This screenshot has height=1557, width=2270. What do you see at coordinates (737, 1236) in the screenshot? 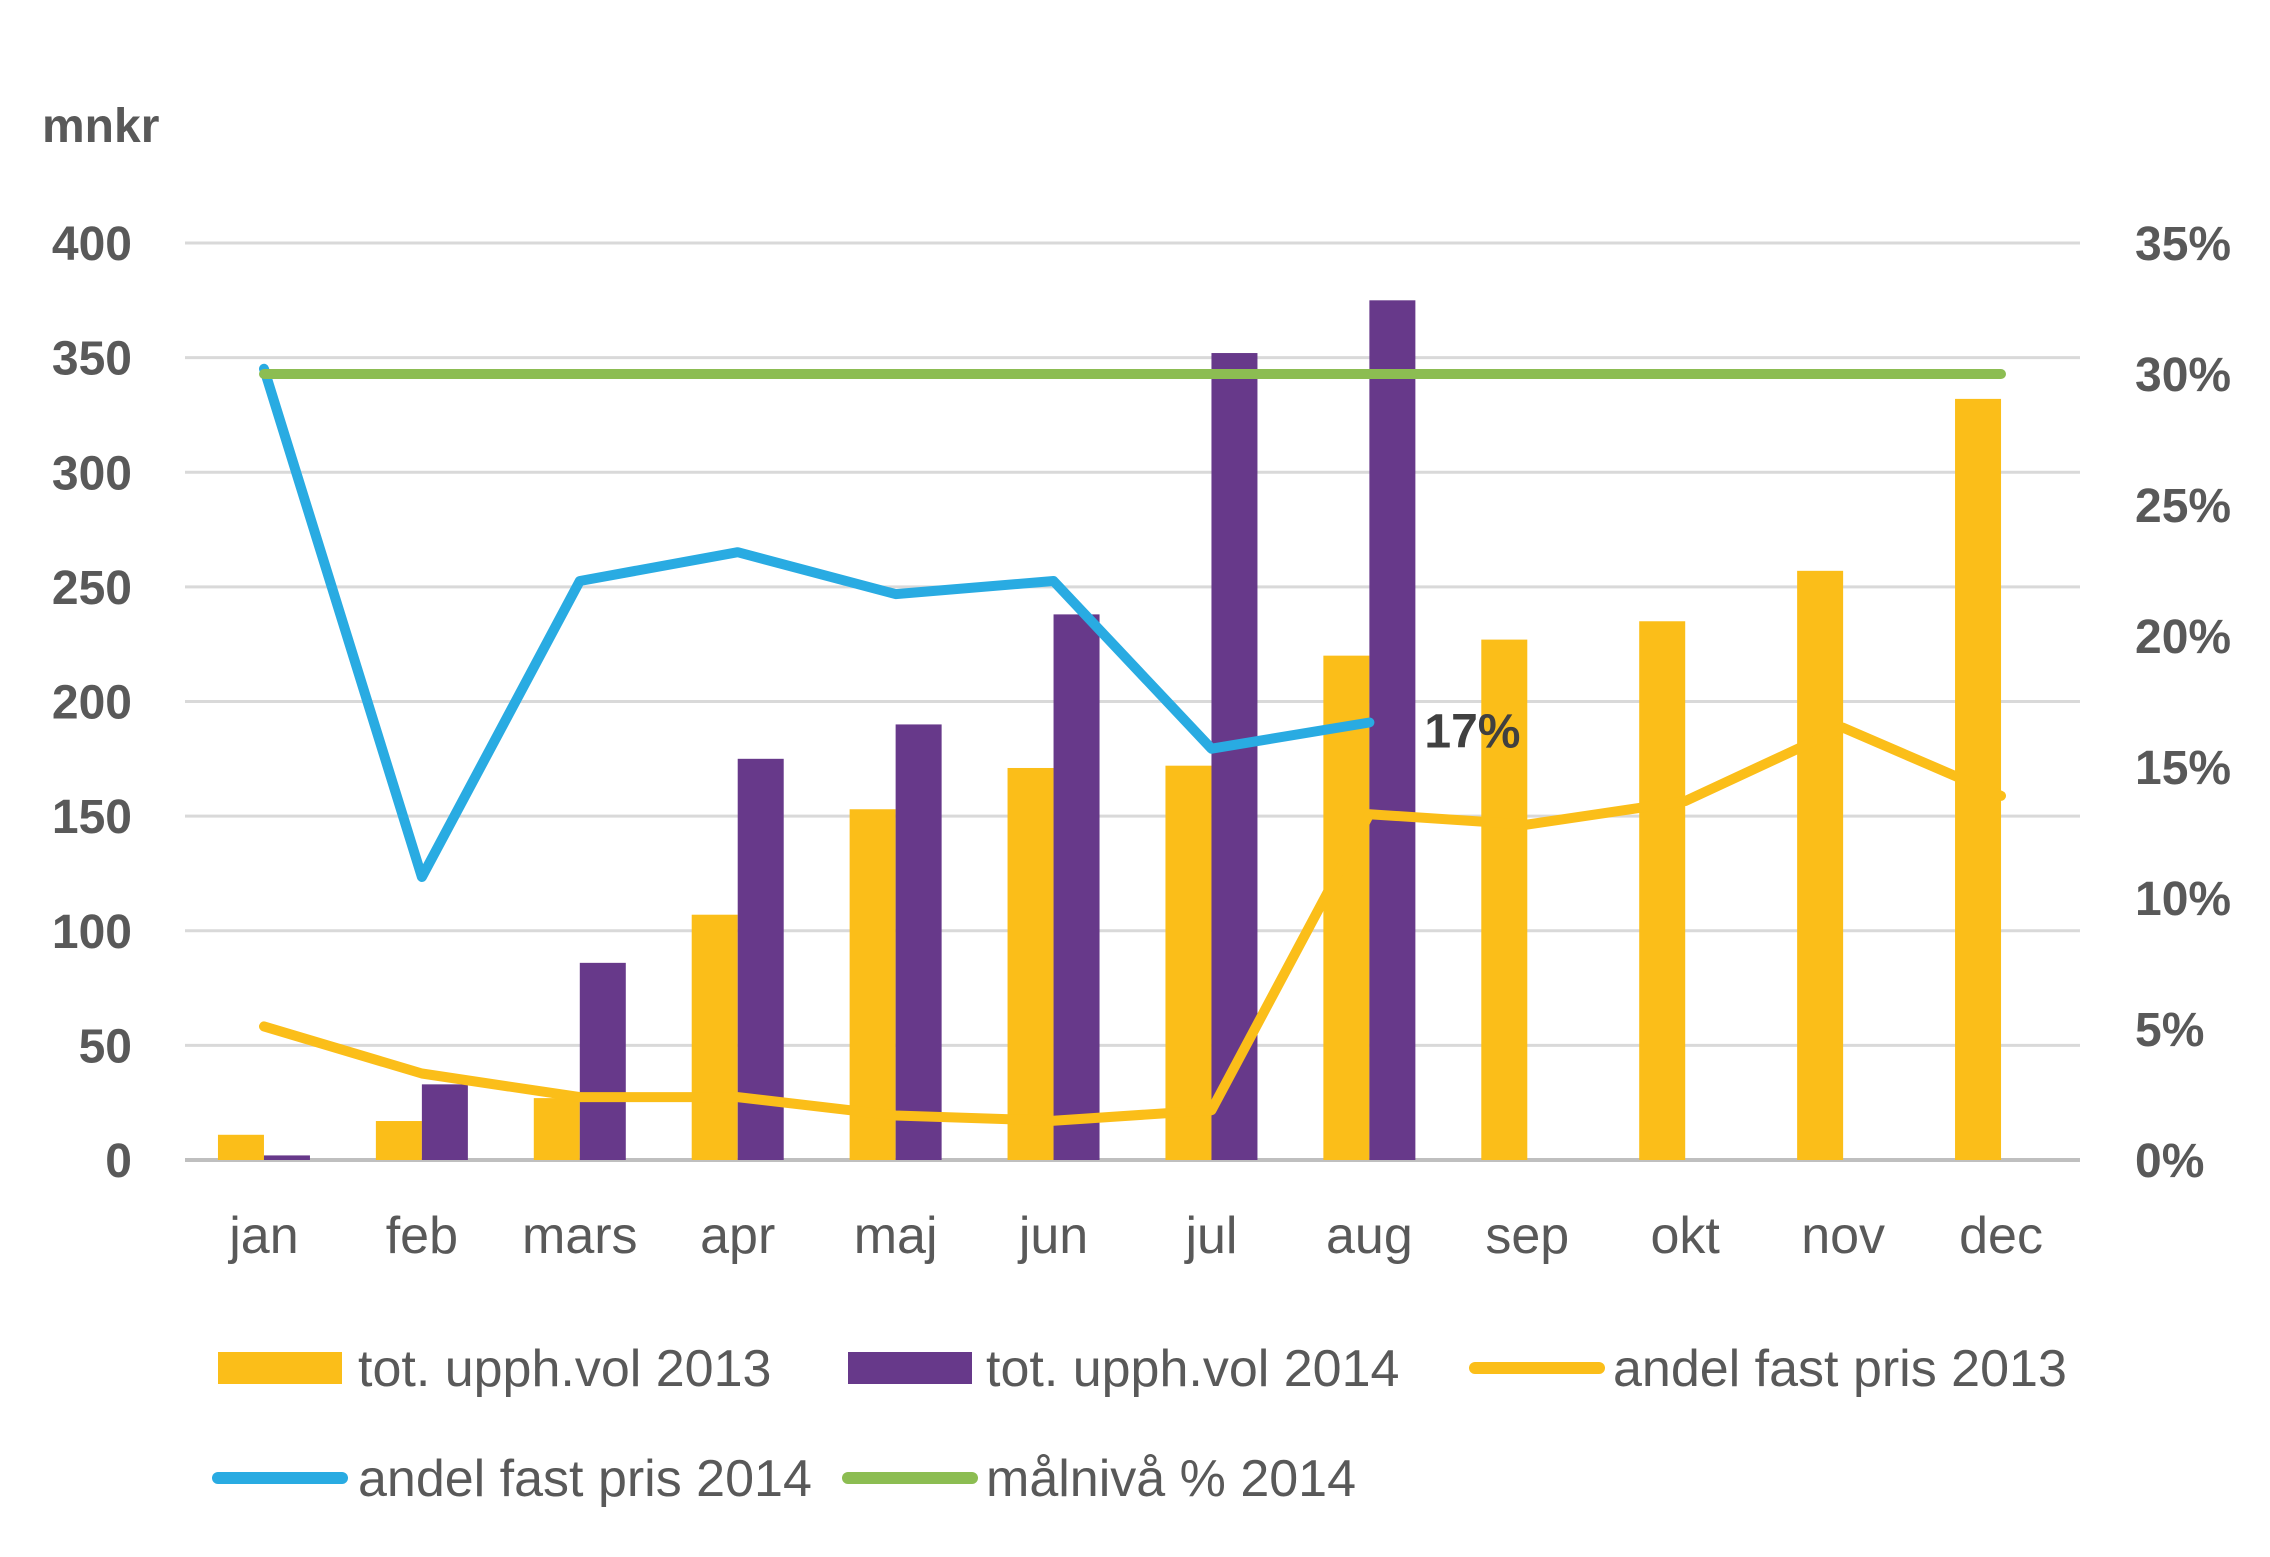
I see `x-tick-label: apr` at bounding box center [737, 1236].